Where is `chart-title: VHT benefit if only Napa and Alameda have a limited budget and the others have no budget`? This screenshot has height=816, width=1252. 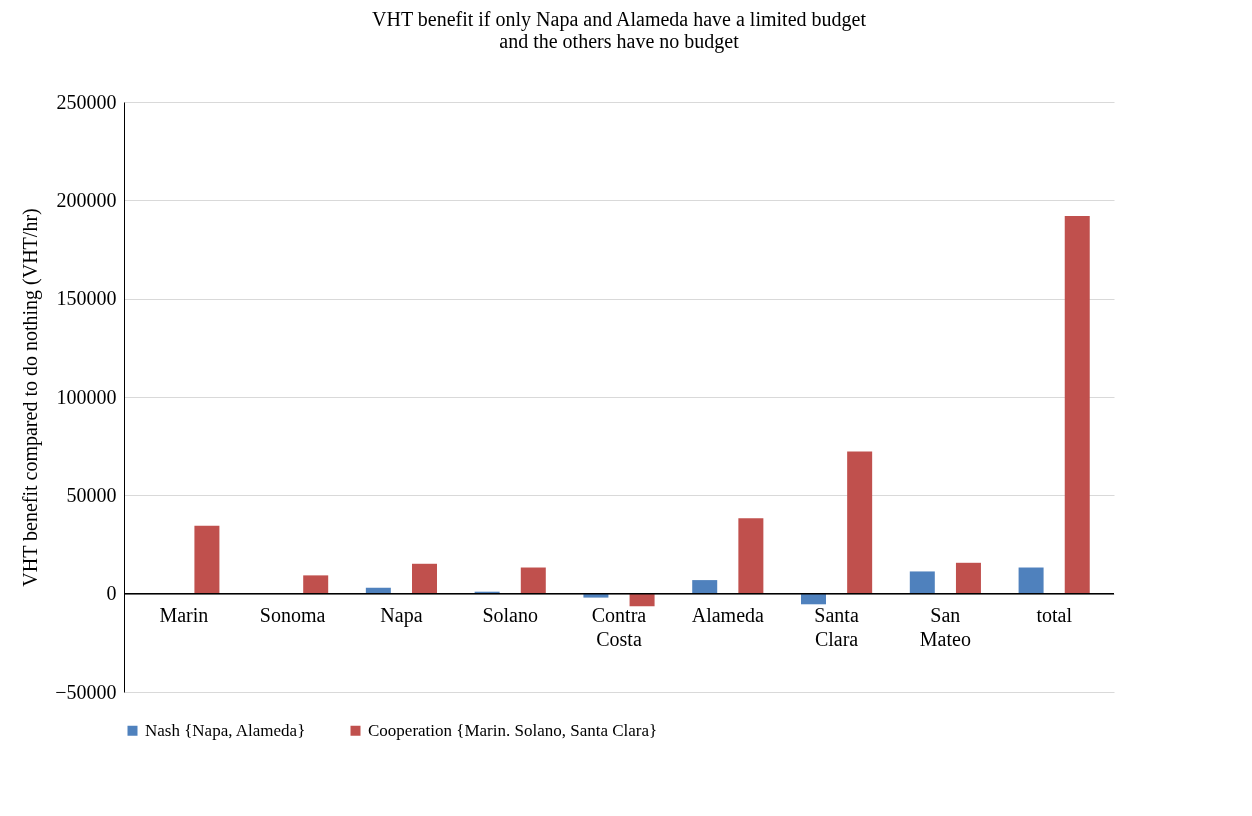 chart-title: VHT benefit if only Napa and Alameda have a limited budget and the others have no budget is located at coordinates (619, 30).